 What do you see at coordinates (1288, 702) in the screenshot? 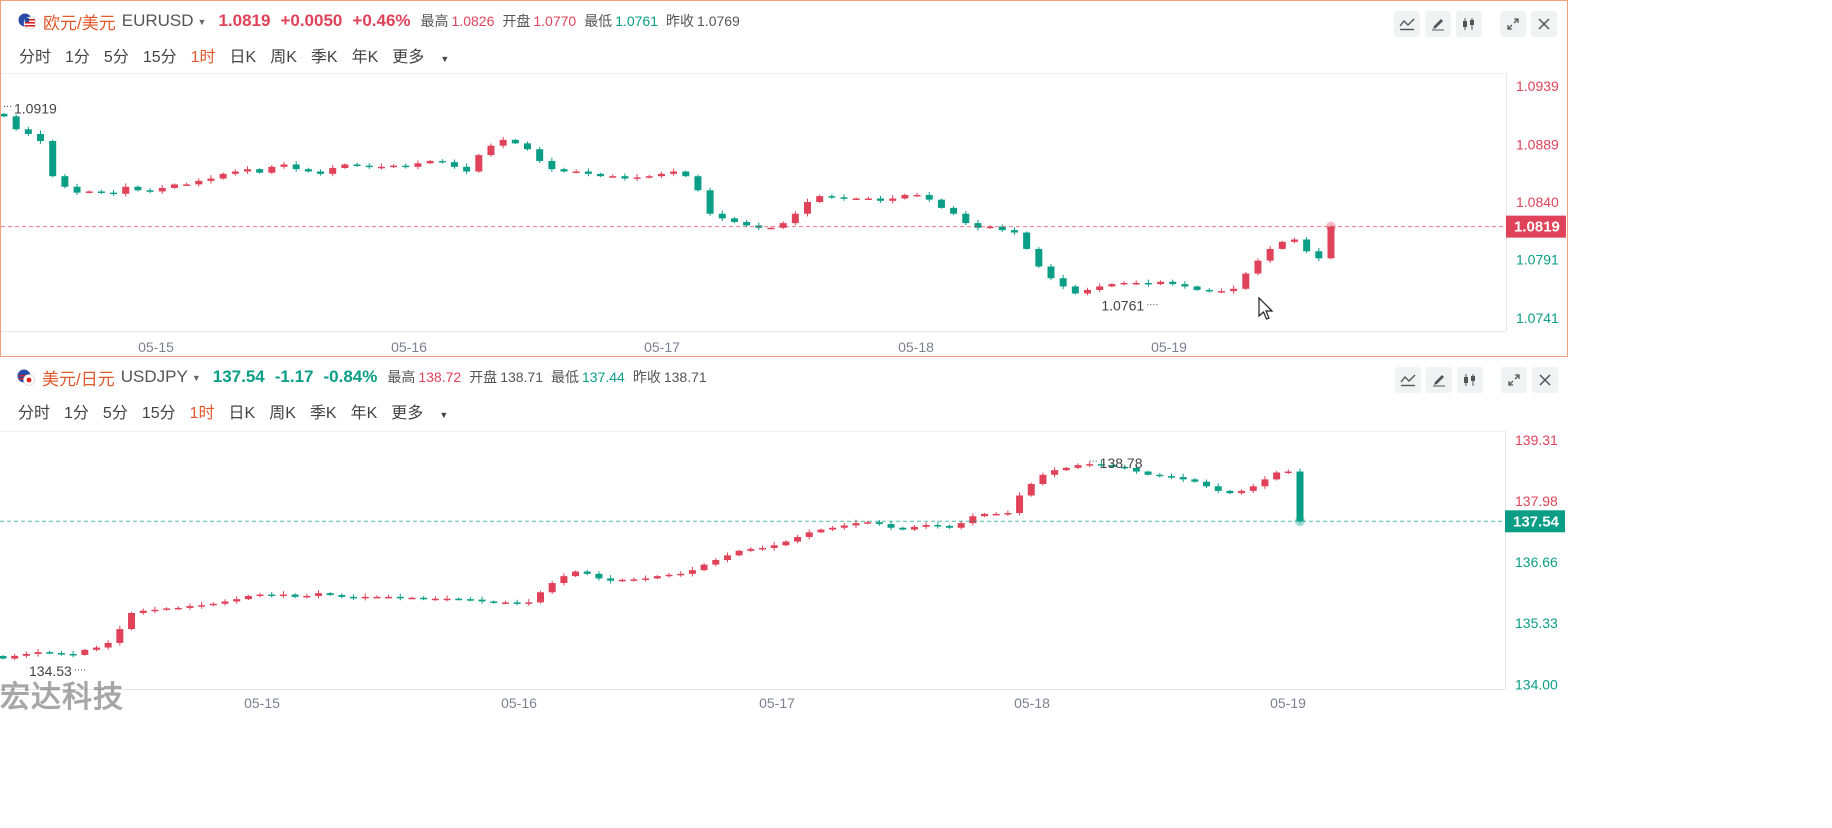
I see `x-tick-label: 05-19` at bounding box center [1288, 702].